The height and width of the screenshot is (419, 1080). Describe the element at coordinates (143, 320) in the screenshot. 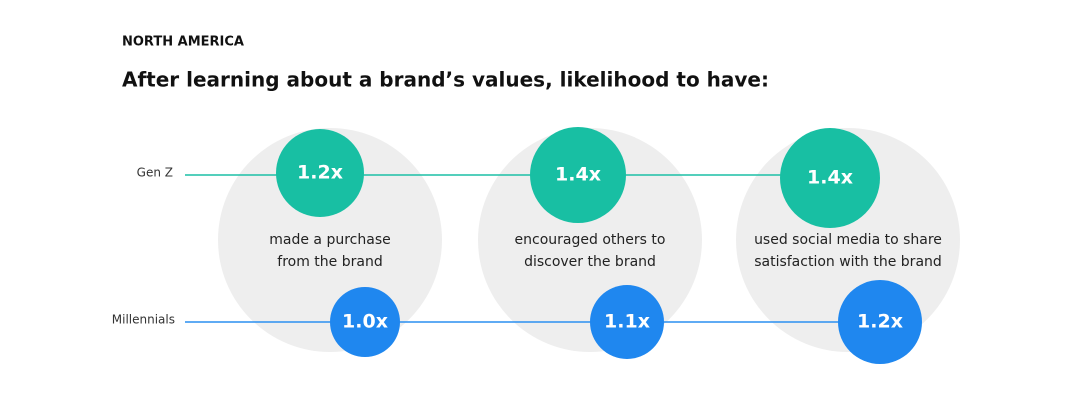

I see `row-label: Millennials` at that location.